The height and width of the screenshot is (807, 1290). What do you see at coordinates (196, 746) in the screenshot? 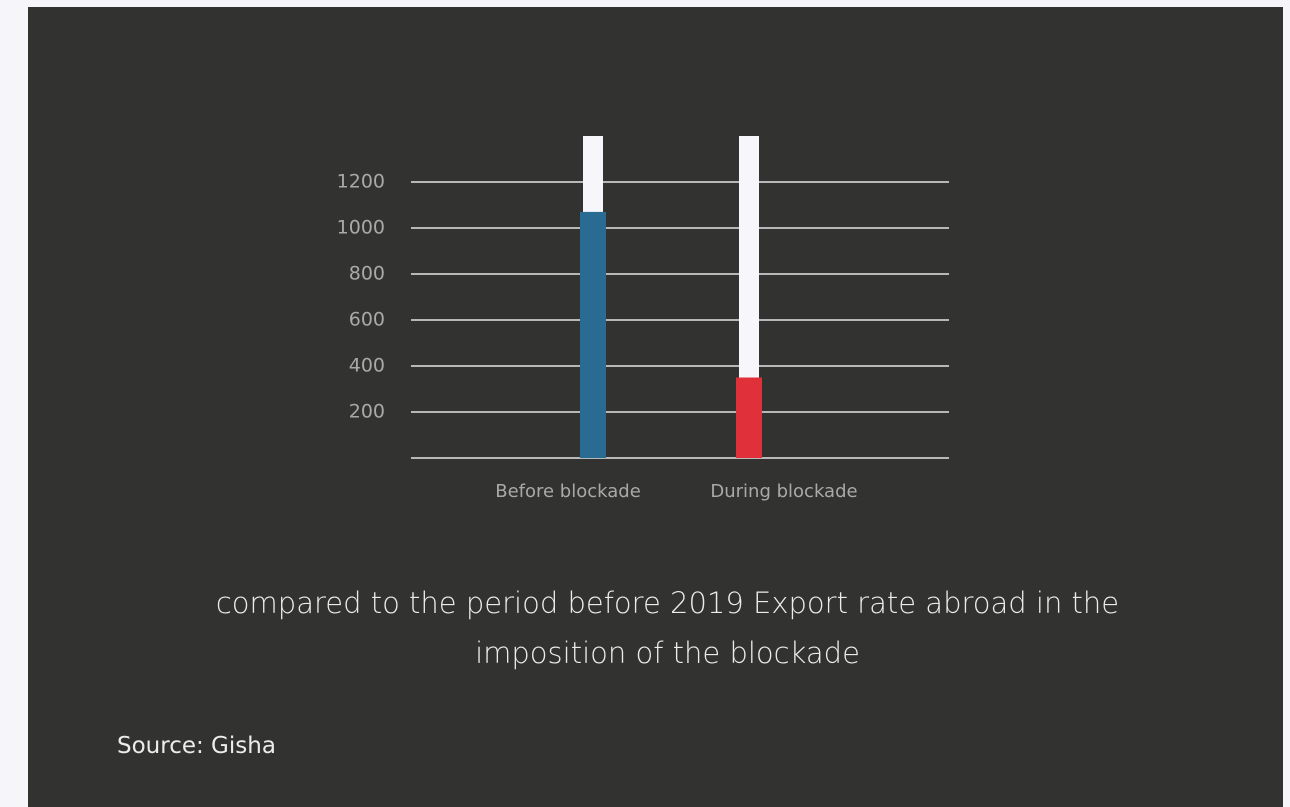
I see `source: Source: Gisha` at bounding box center [196, 746].